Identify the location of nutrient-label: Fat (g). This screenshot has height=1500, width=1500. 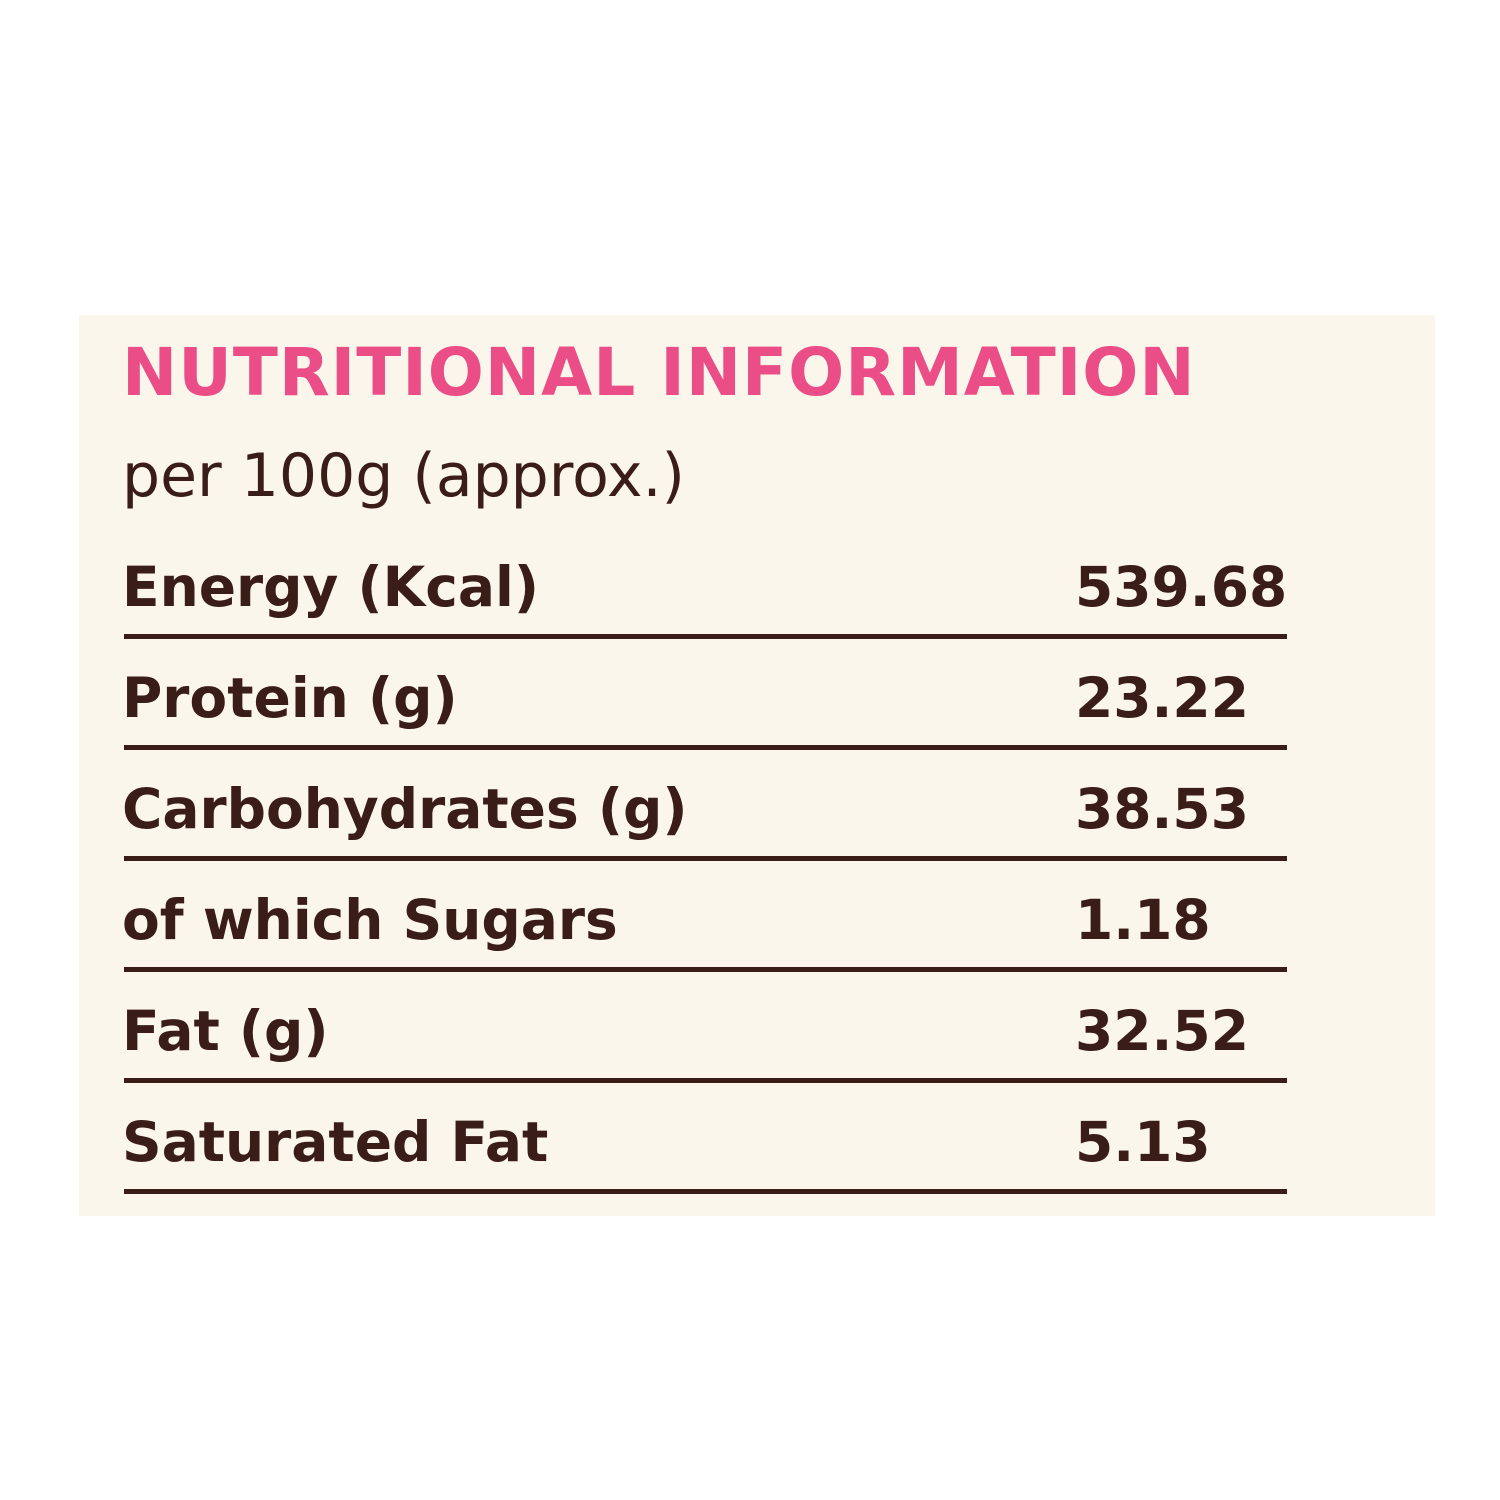
(225, 1031).